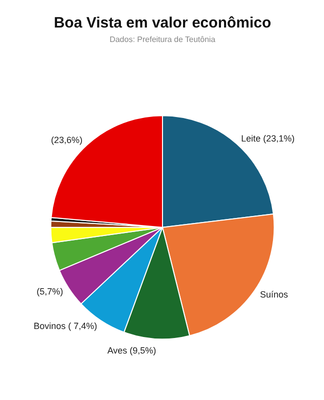 Image resolution: width=324 pixels, height=400 pixels. I want to click on data-label: (5,7%), so click(50, 291).